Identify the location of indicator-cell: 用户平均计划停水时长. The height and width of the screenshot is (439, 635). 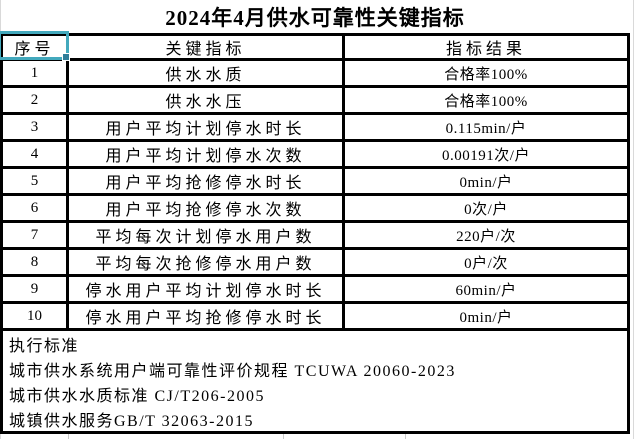
(207, 127).